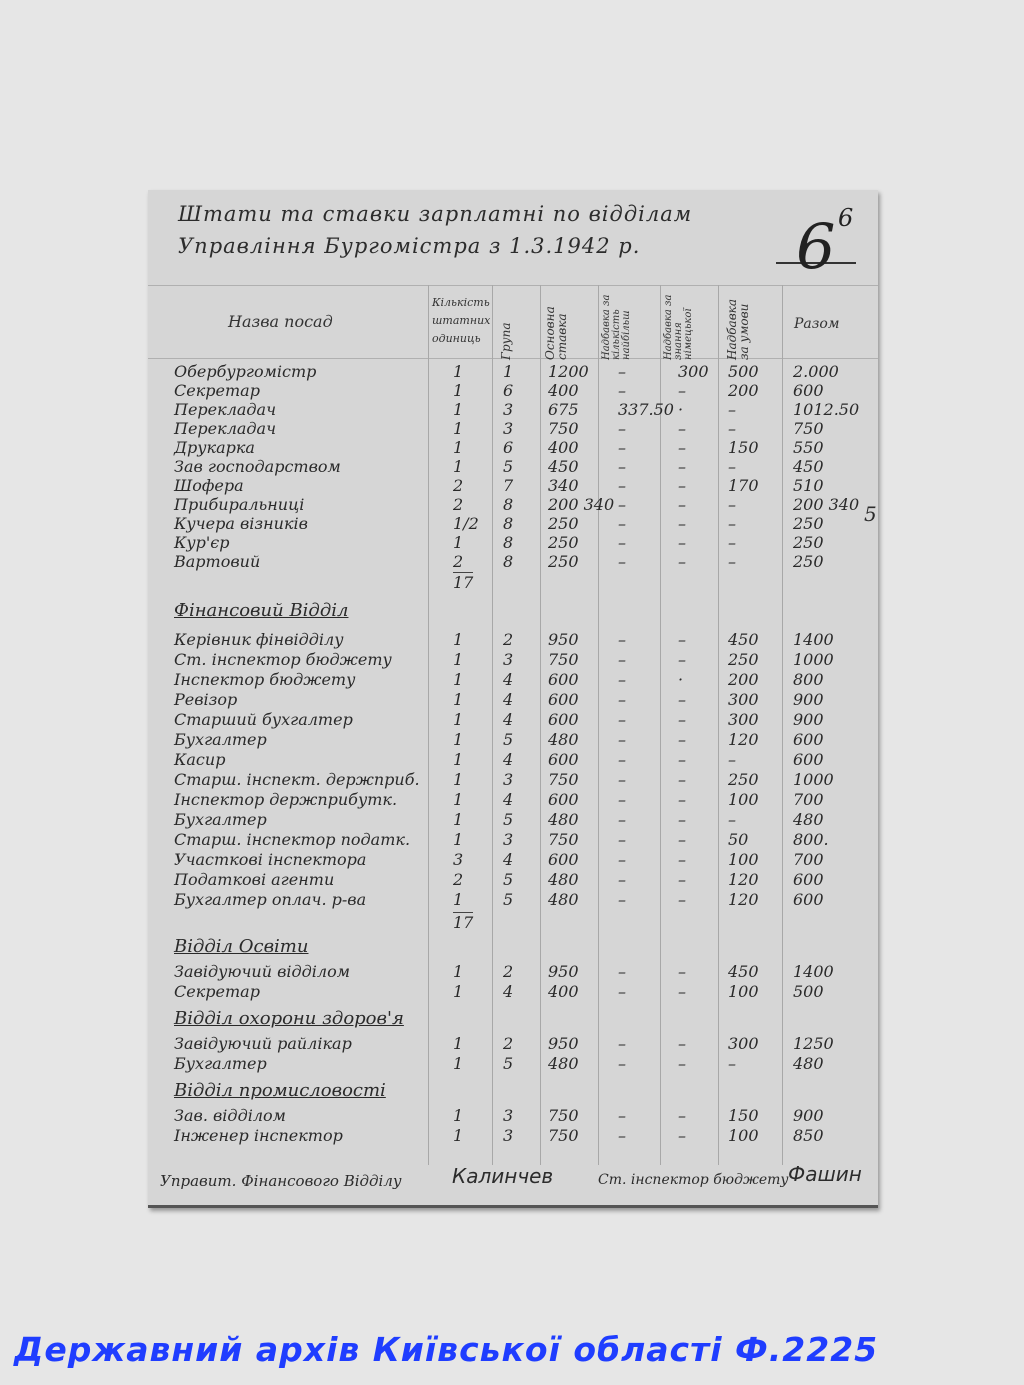  What do you see at coordinates (513, 899) in the screenshot?
I see `table-row: Бухгалтер оплач. р-ва 1 5 480 – – 120 600` at bounding box center [513, 899].